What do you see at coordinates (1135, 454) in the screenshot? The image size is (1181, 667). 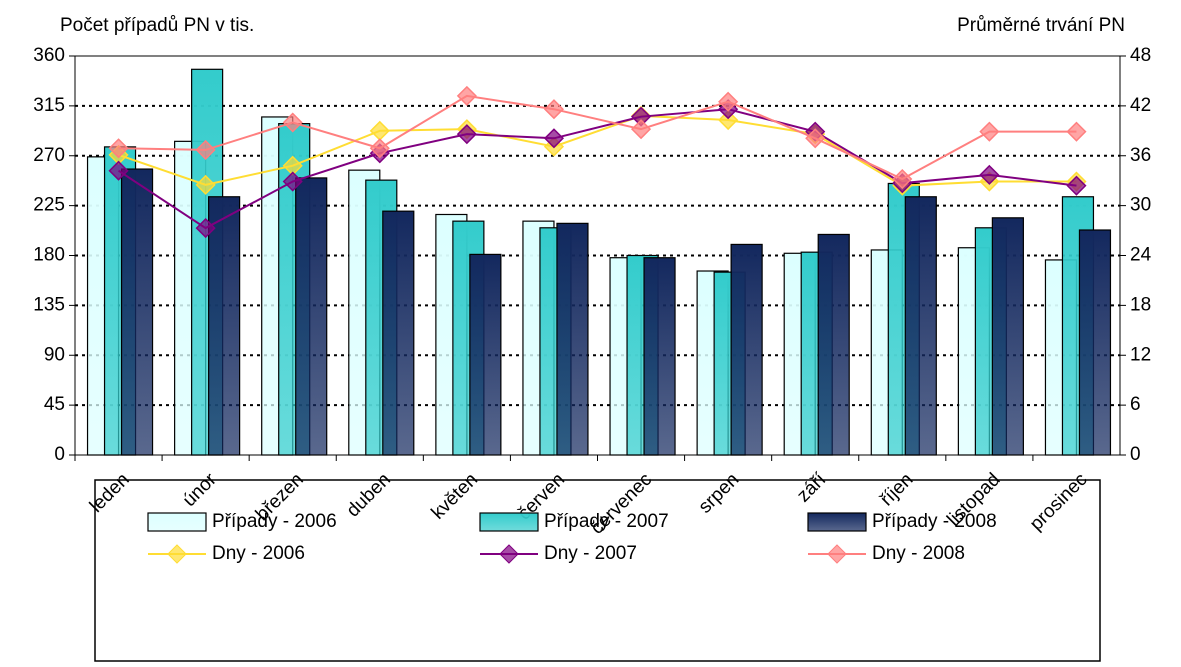 I see `y2-tick-label: 0` at bounding box center [1135, 454].